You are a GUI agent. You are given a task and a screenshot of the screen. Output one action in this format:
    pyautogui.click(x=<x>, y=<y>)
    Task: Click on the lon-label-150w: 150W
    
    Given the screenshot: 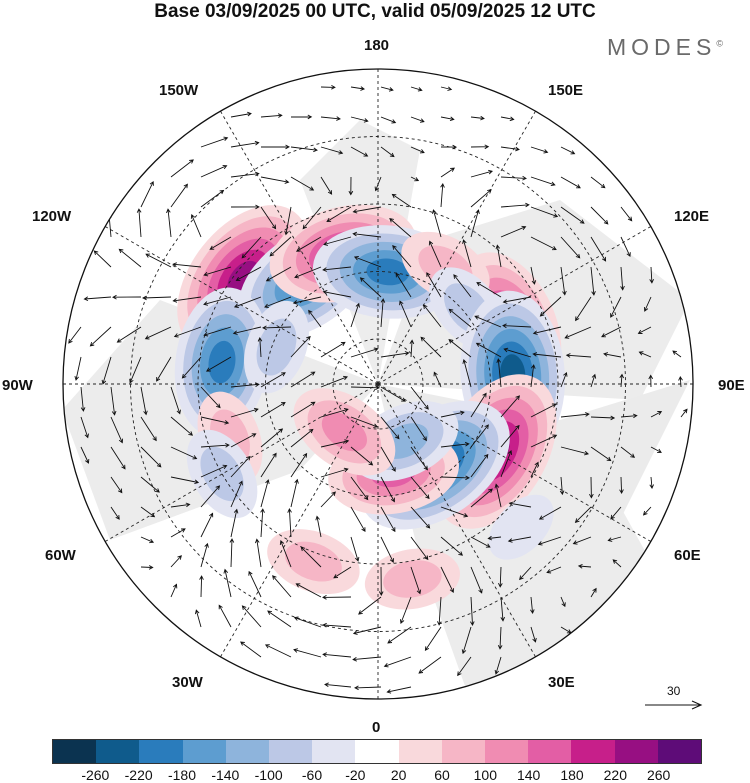 What is the action you would take?
    pyautogui.click(x=179, y=90)
    